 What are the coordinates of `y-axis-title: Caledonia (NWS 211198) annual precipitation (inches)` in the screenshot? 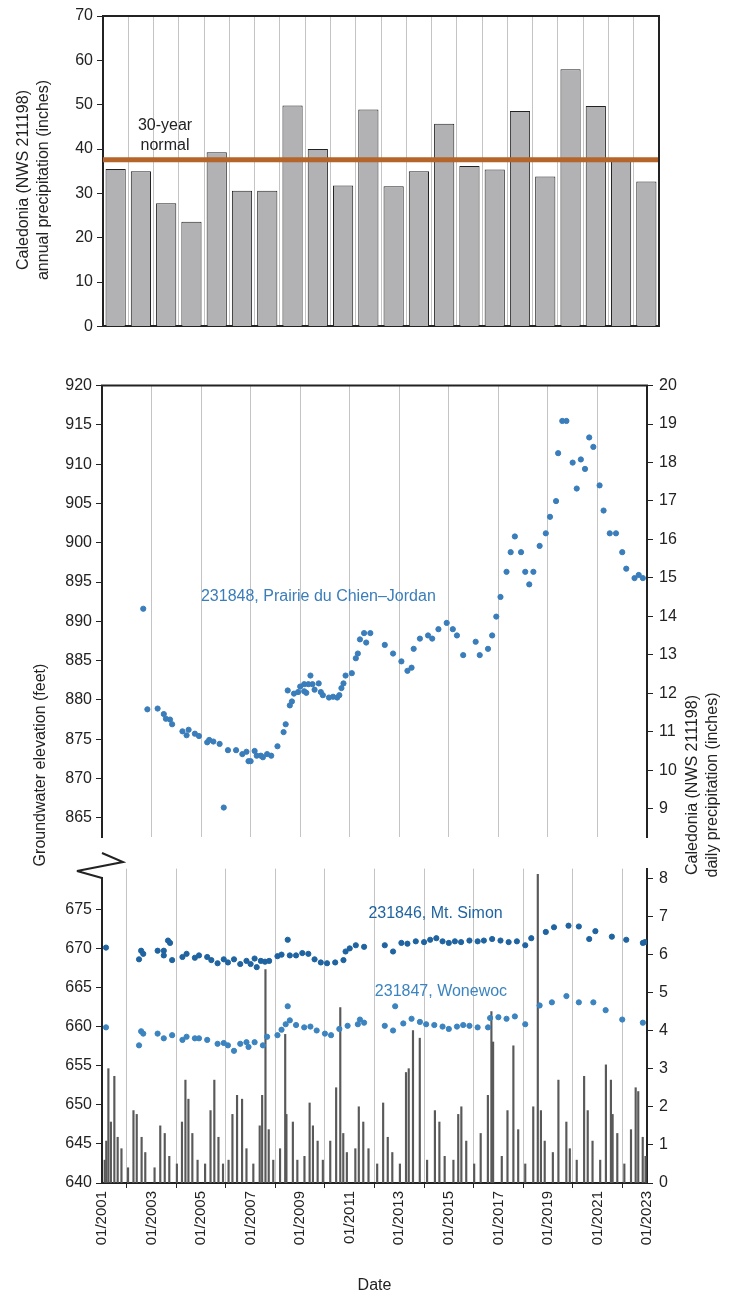 It's located at (32, 180).